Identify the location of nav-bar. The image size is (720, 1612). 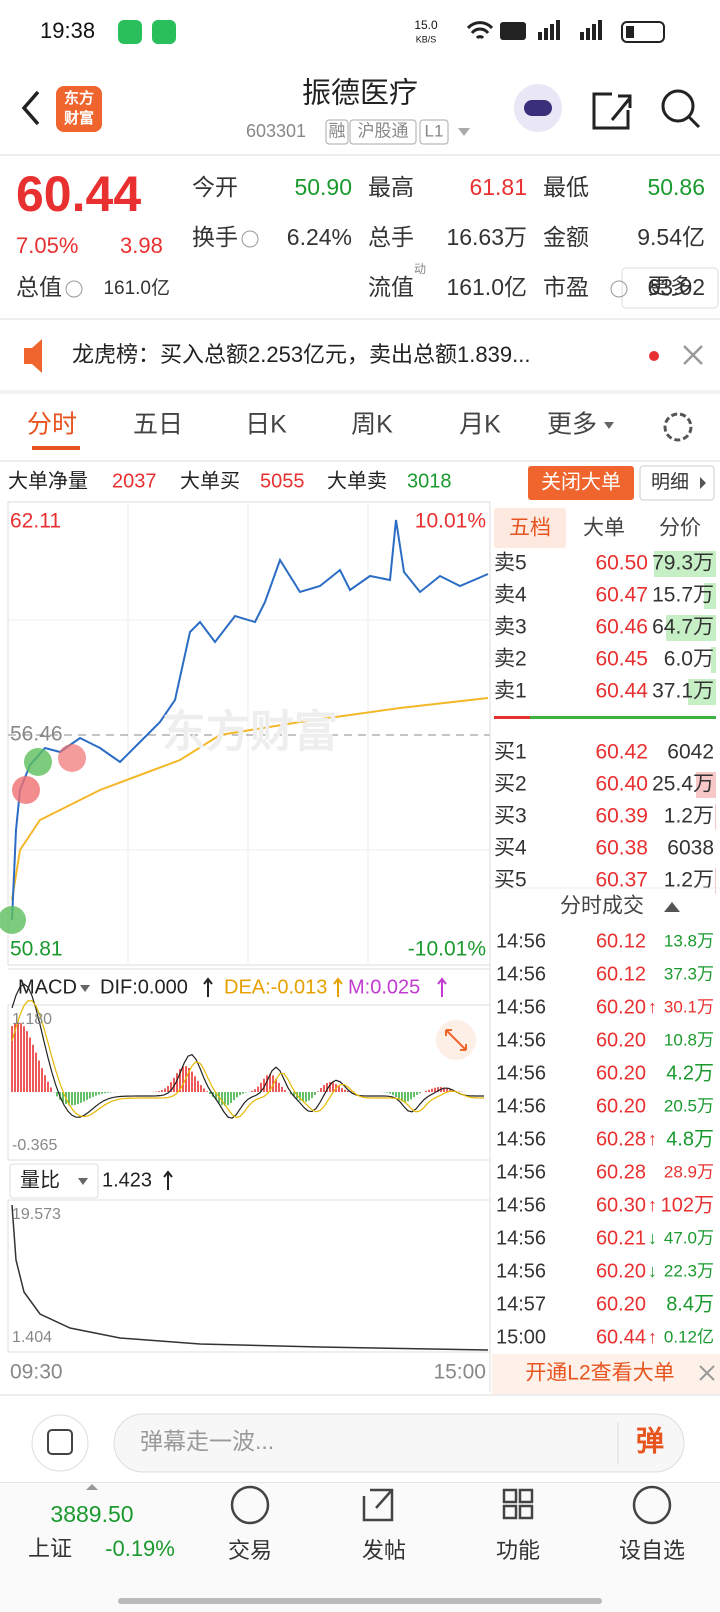
(360, 1547).